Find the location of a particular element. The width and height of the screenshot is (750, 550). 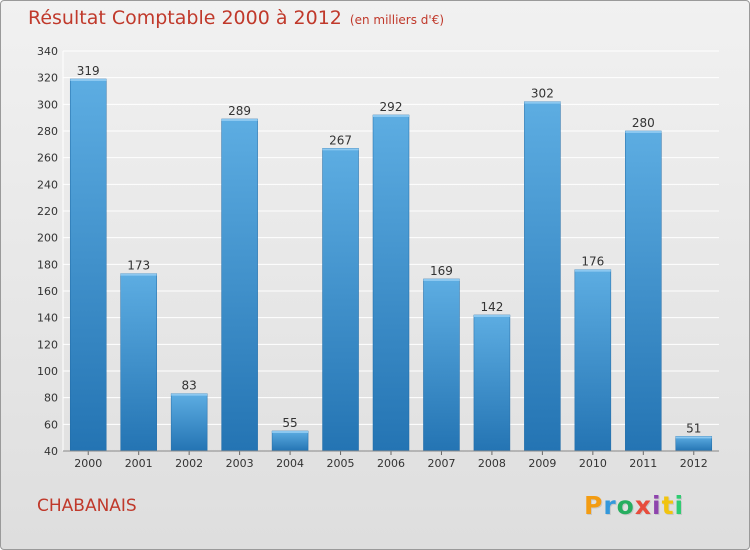

bar-2006 is located at coordinates (391, 283).